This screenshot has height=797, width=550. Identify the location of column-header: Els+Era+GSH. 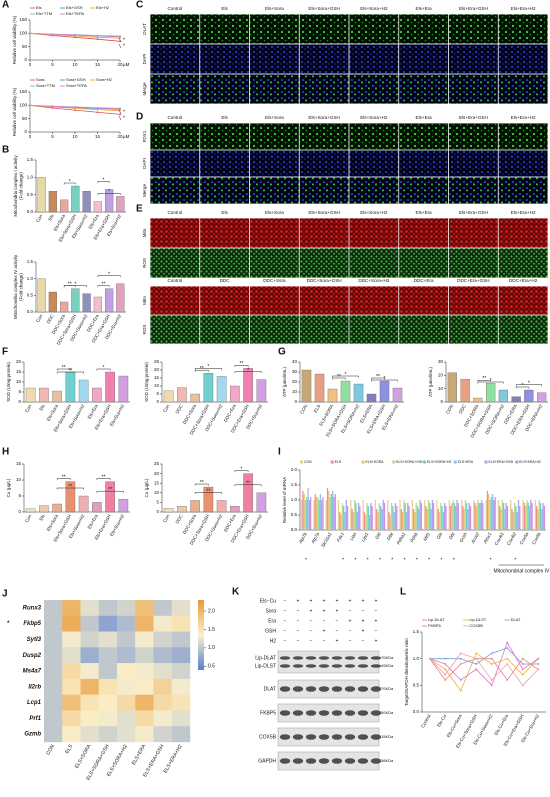
(473, 117).